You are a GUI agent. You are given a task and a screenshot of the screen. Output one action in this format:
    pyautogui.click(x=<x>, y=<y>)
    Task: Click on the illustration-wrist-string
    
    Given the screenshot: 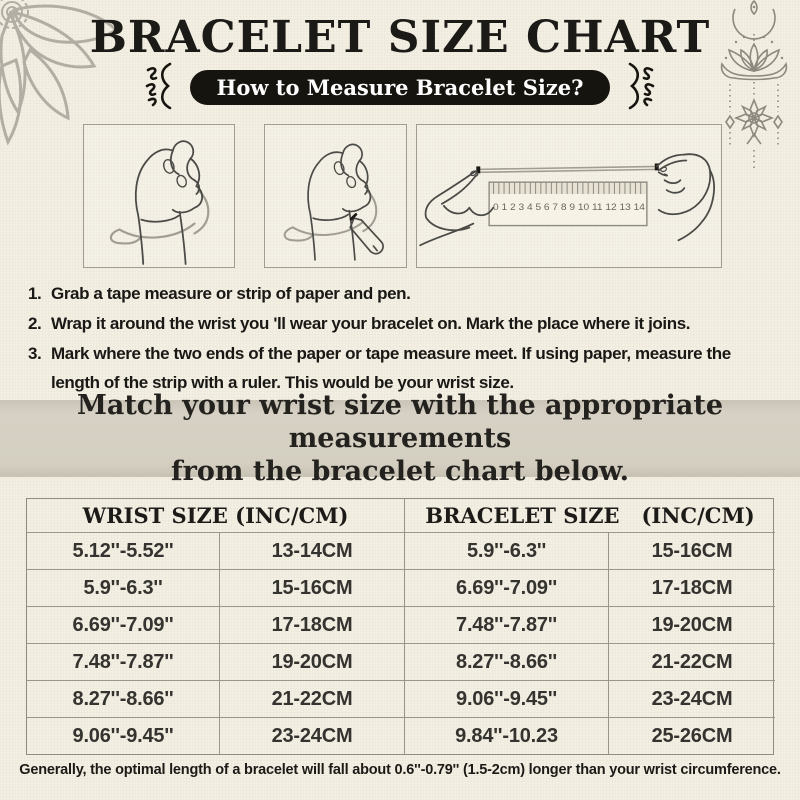 What is the action you would take?
    pyautogui.click(x=159, y=196)
    